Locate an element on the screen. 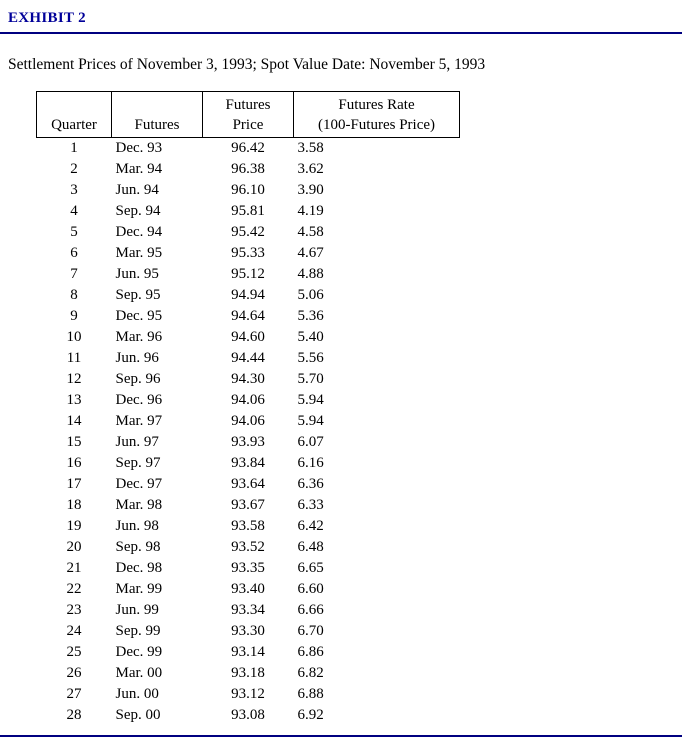  cell-price: 94.44 is located at coordinates (248, 358).